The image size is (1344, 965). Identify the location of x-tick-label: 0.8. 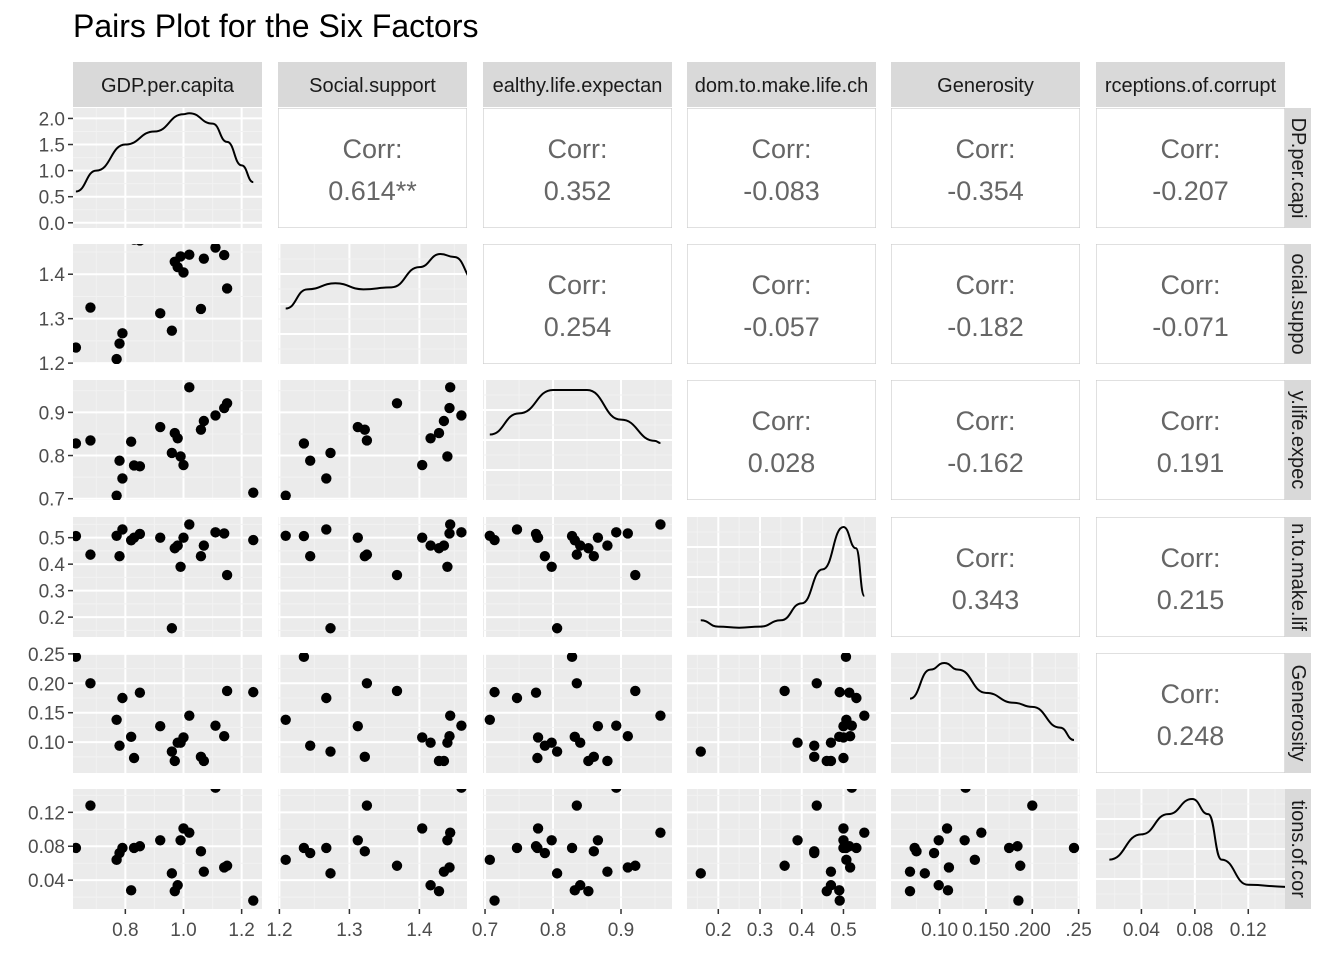
(125, 930).